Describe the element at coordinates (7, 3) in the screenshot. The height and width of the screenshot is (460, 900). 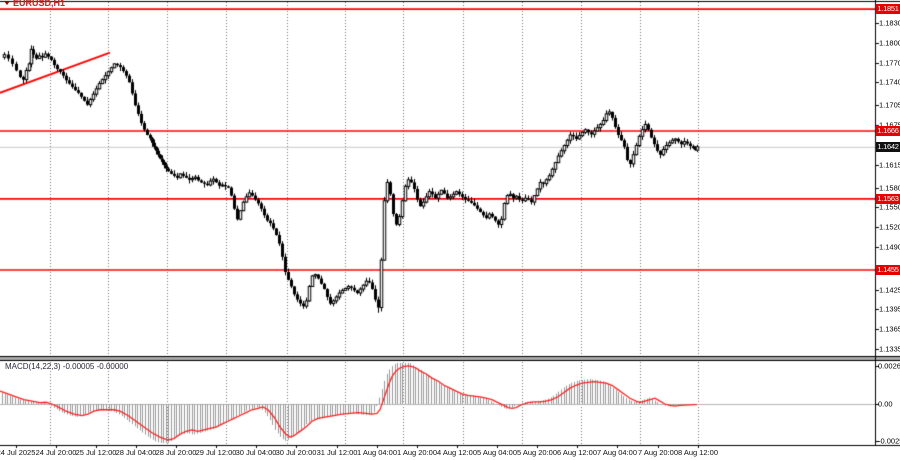
I see `symbol-marker-icon` at that location.